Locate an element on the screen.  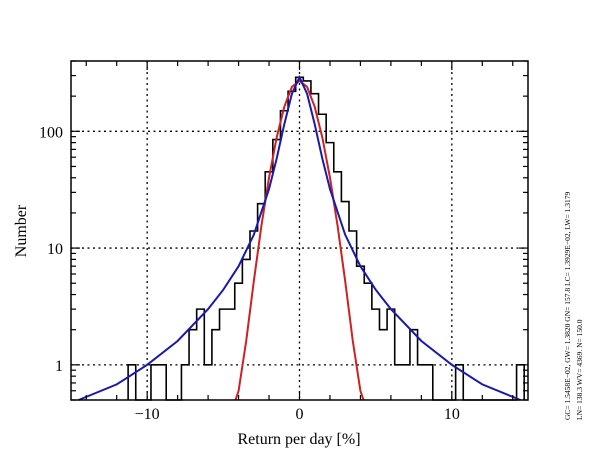
y-tick-label: 100 is located at coordinates (51, 132).